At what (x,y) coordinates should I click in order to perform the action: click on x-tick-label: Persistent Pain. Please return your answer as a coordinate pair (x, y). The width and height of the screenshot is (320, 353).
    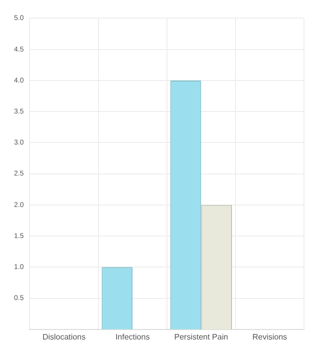
    Looking at the image, I should click on (201, 337).